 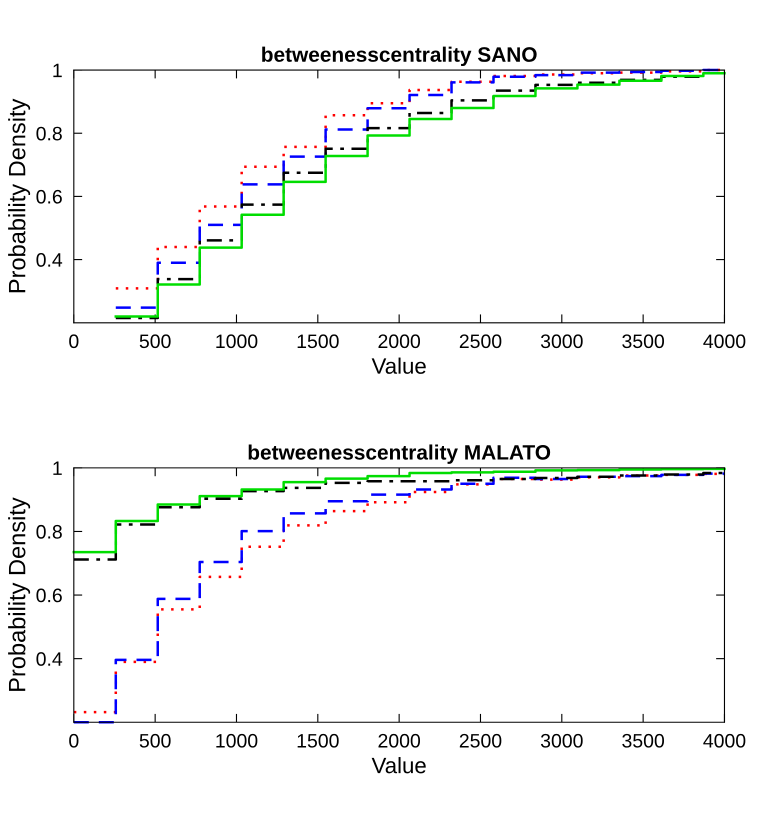 What do you see at coordinates (399, 56) in the screenshot?
I see `chart-title: betweenesscentrality SANO` at bounding box center [399, 56].